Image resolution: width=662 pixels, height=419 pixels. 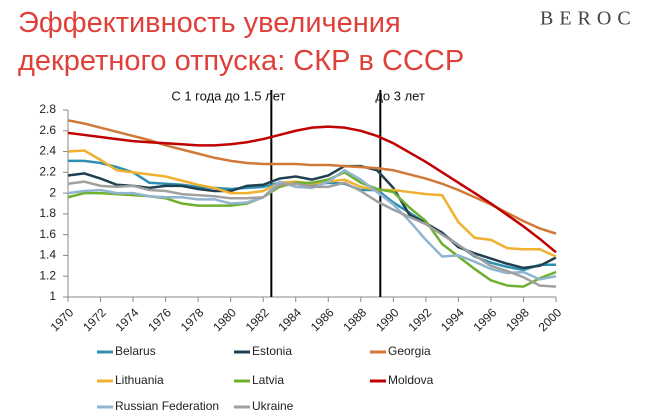 What do you see at coordinates (47, 130) in the screenshot?
I see `y-tick-label: 2.6` at bounding box center [47, 130].